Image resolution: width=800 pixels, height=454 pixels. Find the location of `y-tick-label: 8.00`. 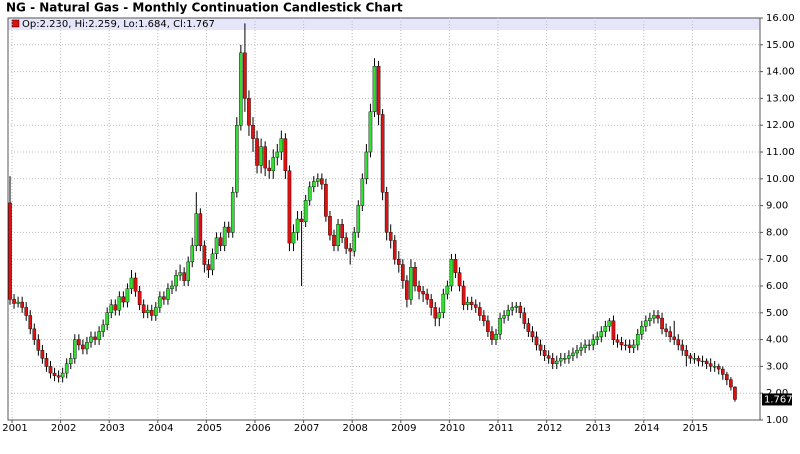

y-tick-label: 8.00 is located at coordinates (777, 232).